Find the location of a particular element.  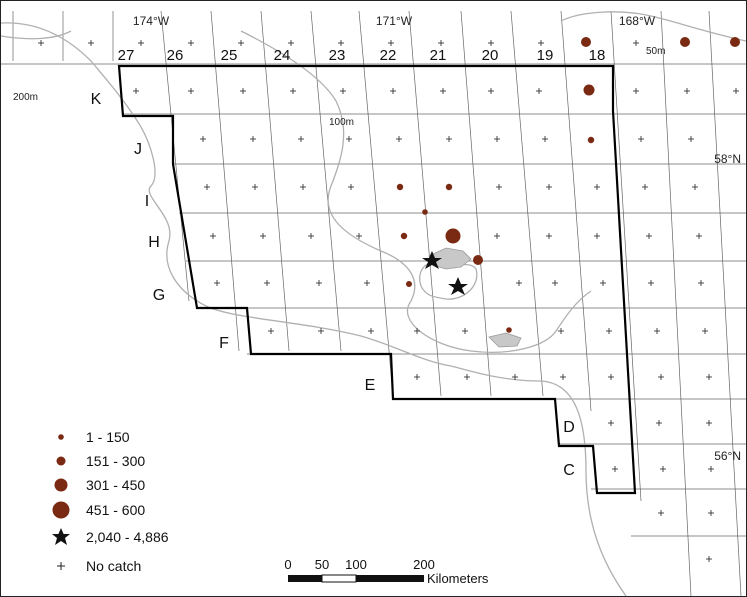

legend-symbol-circle-l is located at coordinates (61, 510).